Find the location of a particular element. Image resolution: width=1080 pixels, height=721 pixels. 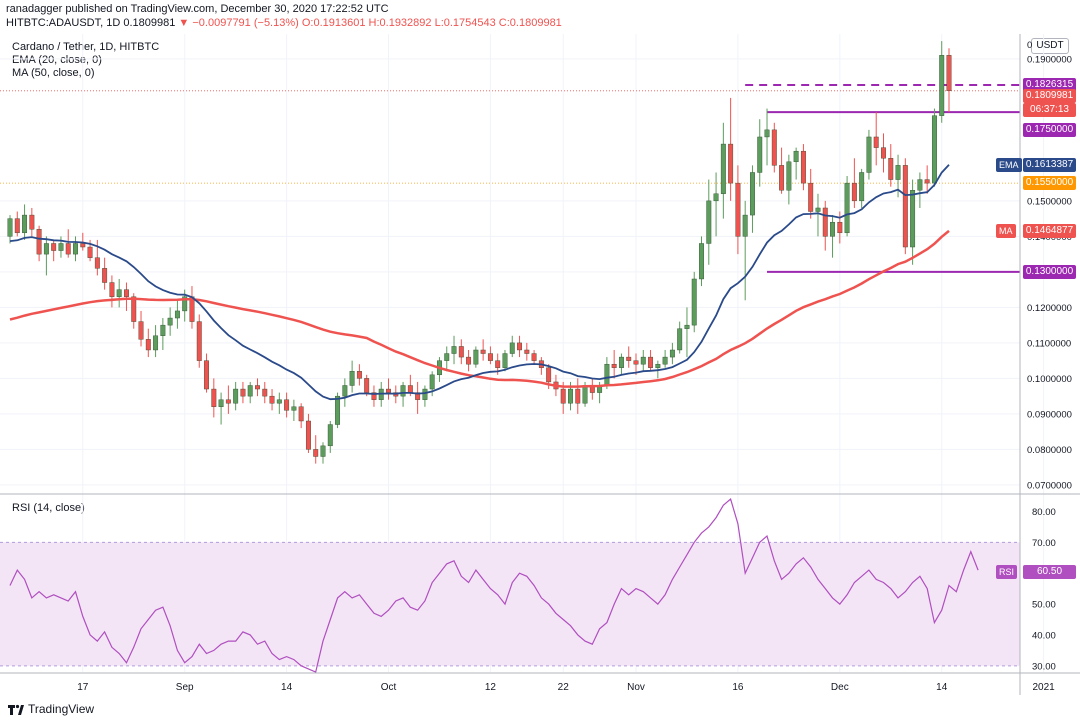

last-price-tag: 0.1809981 is located at coordinates (1049, 95).